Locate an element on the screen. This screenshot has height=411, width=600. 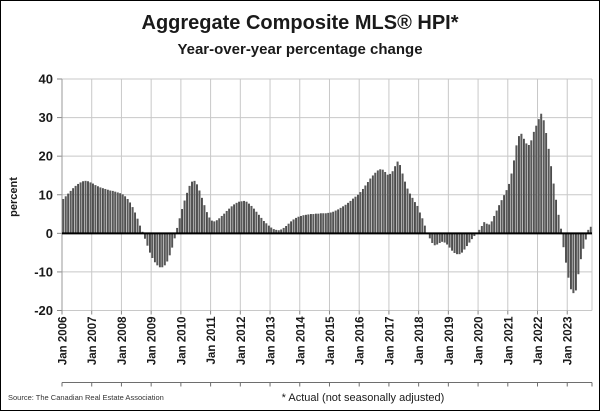
y-tick-label: 20 is located at coordinates (46, 156).